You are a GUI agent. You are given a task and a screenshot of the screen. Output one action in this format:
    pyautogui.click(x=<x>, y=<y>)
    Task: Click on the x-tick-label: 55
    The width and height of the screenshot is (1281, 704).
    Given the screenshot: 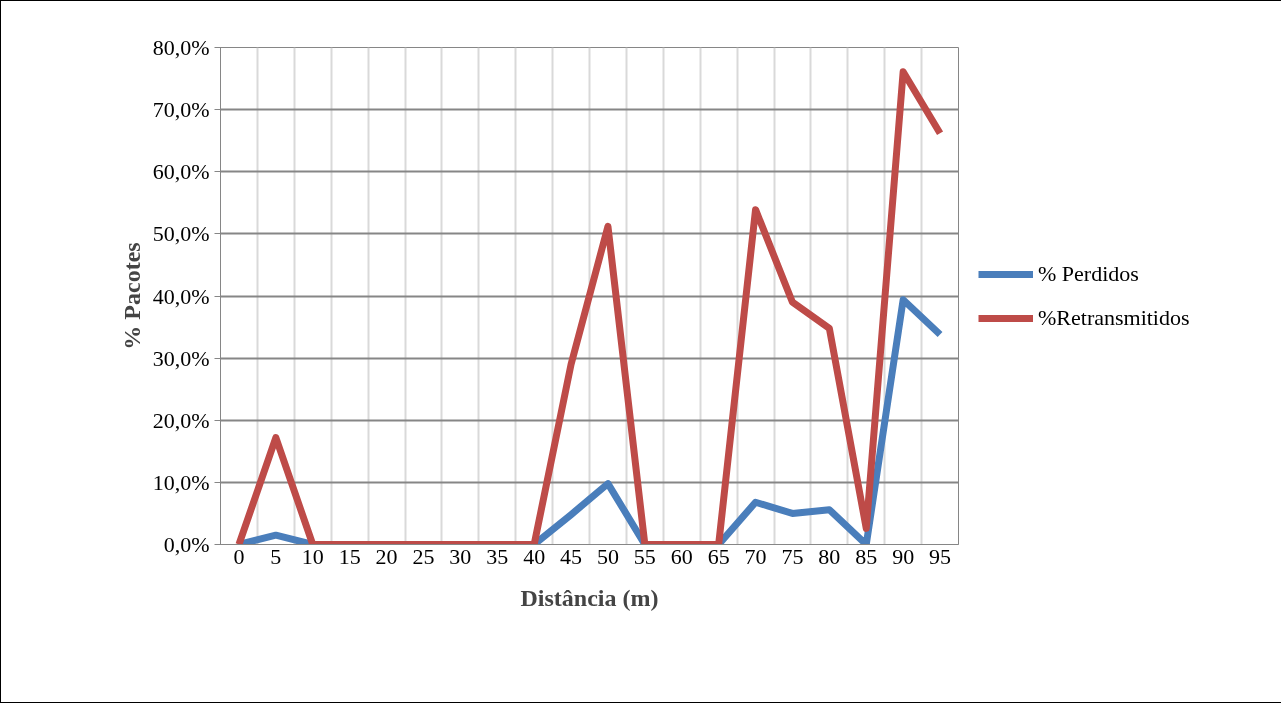 What is the action you would take?
    pyautogui.click(x=644, y=556)
    